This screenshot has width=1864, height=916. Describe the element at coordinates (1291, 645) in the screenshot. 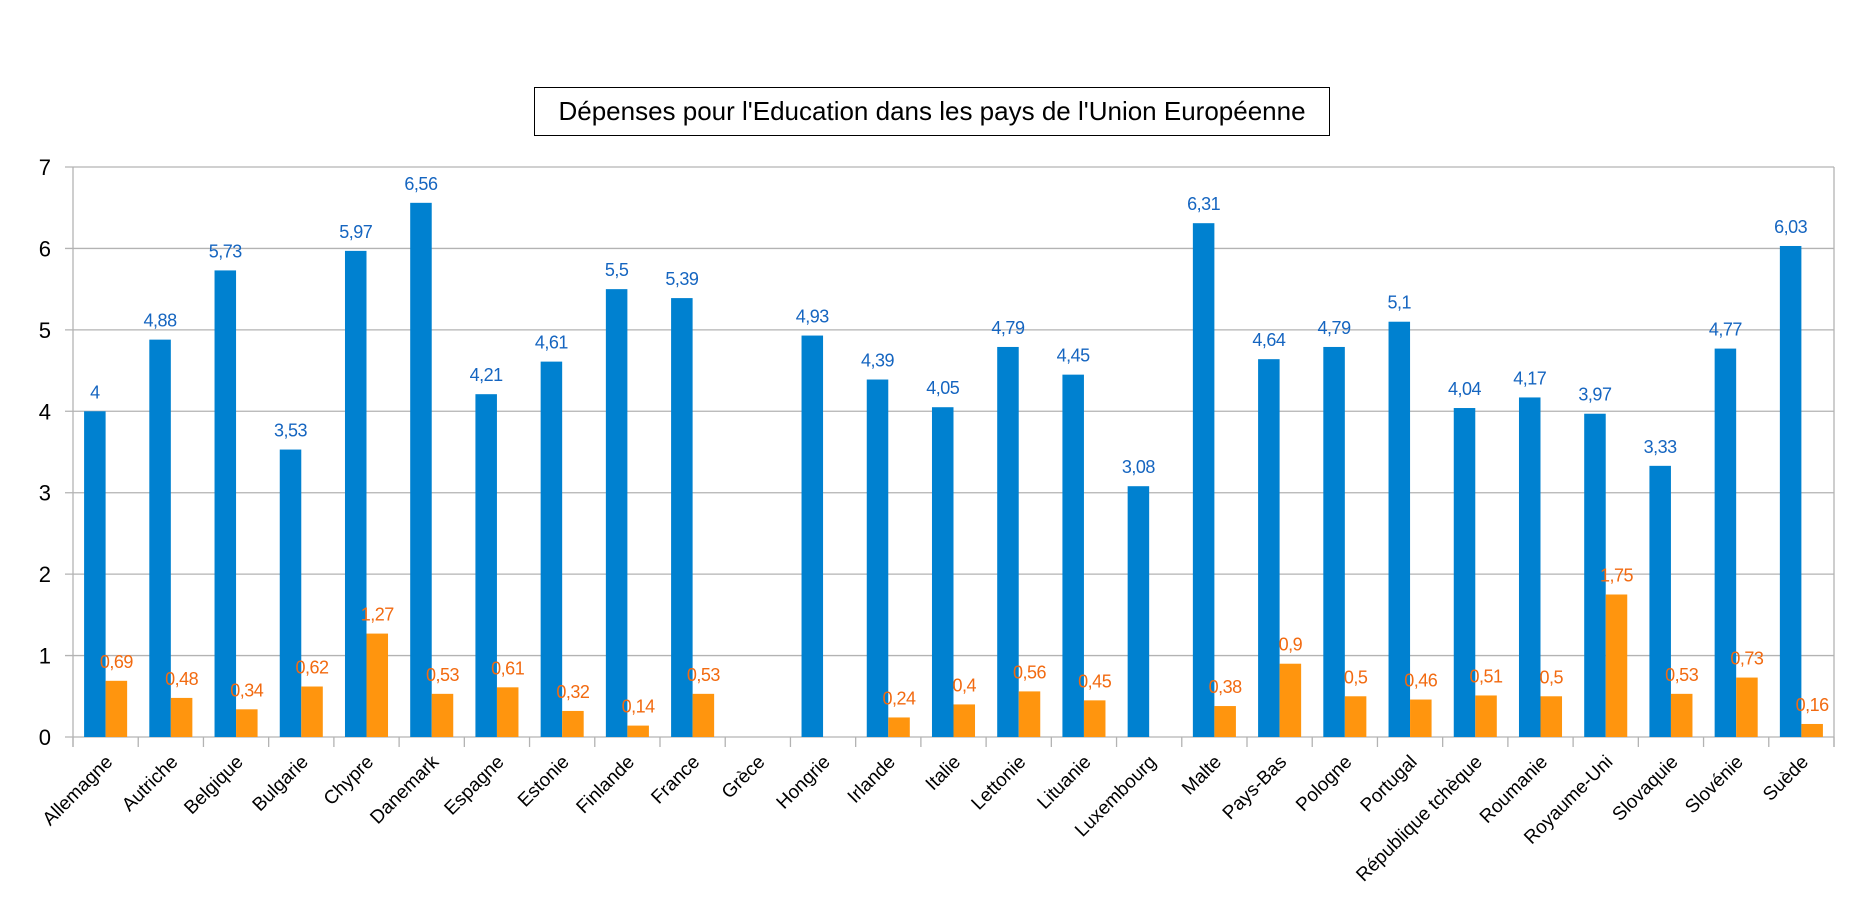

I see `data-label: 0,9` at that location.